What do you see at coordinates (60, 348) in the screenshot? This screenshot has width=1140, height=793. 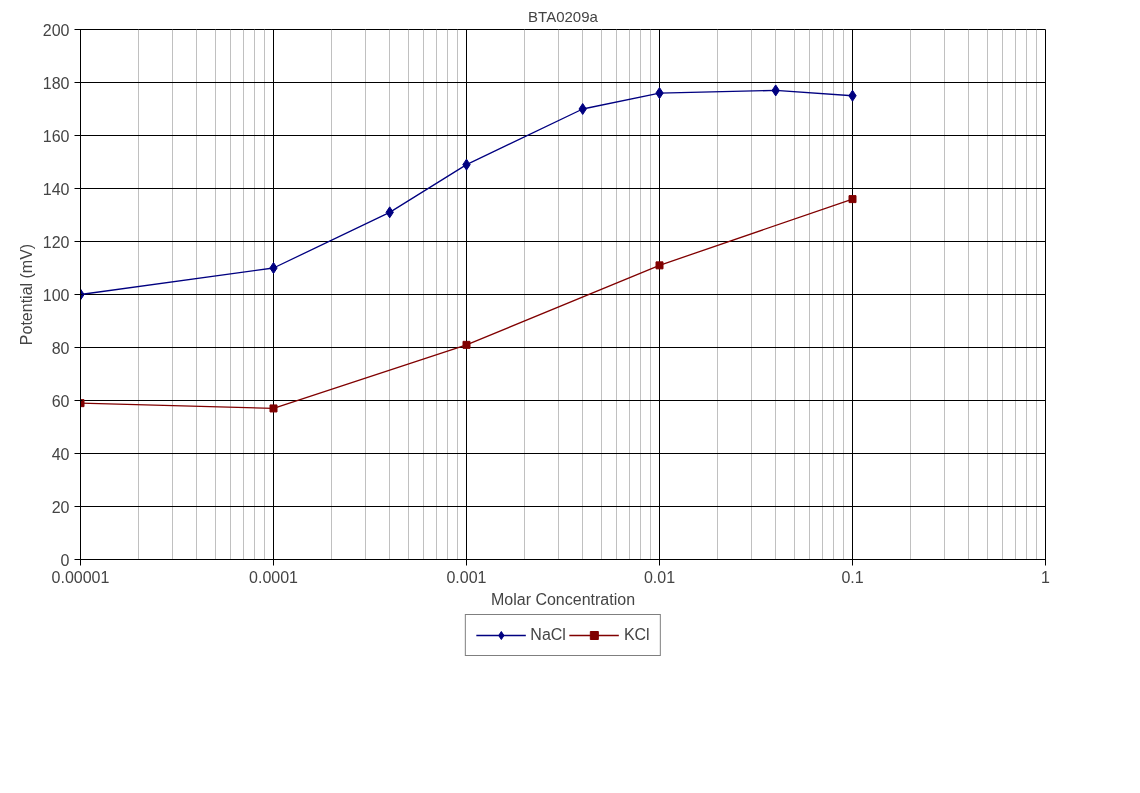 I see `y-tick-label: 80` at bounding box center [60, 348].